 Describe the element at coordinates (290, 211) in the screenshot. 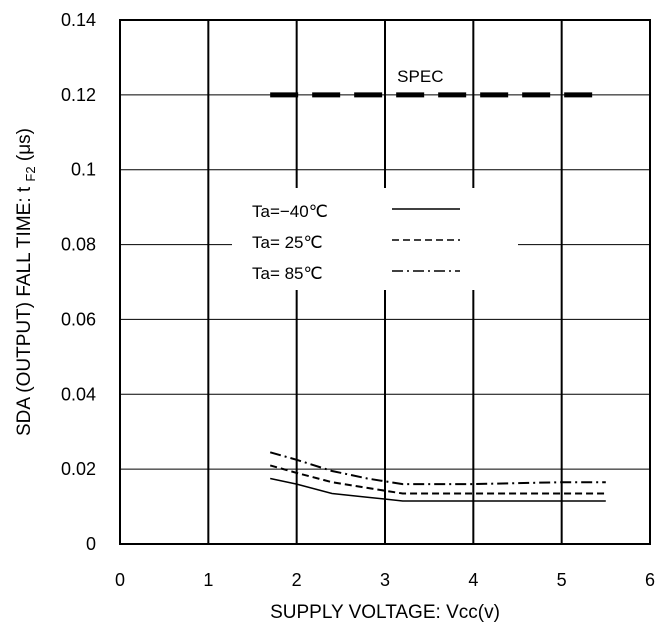

I see `legend-label: Ta=−40℃` at that location.